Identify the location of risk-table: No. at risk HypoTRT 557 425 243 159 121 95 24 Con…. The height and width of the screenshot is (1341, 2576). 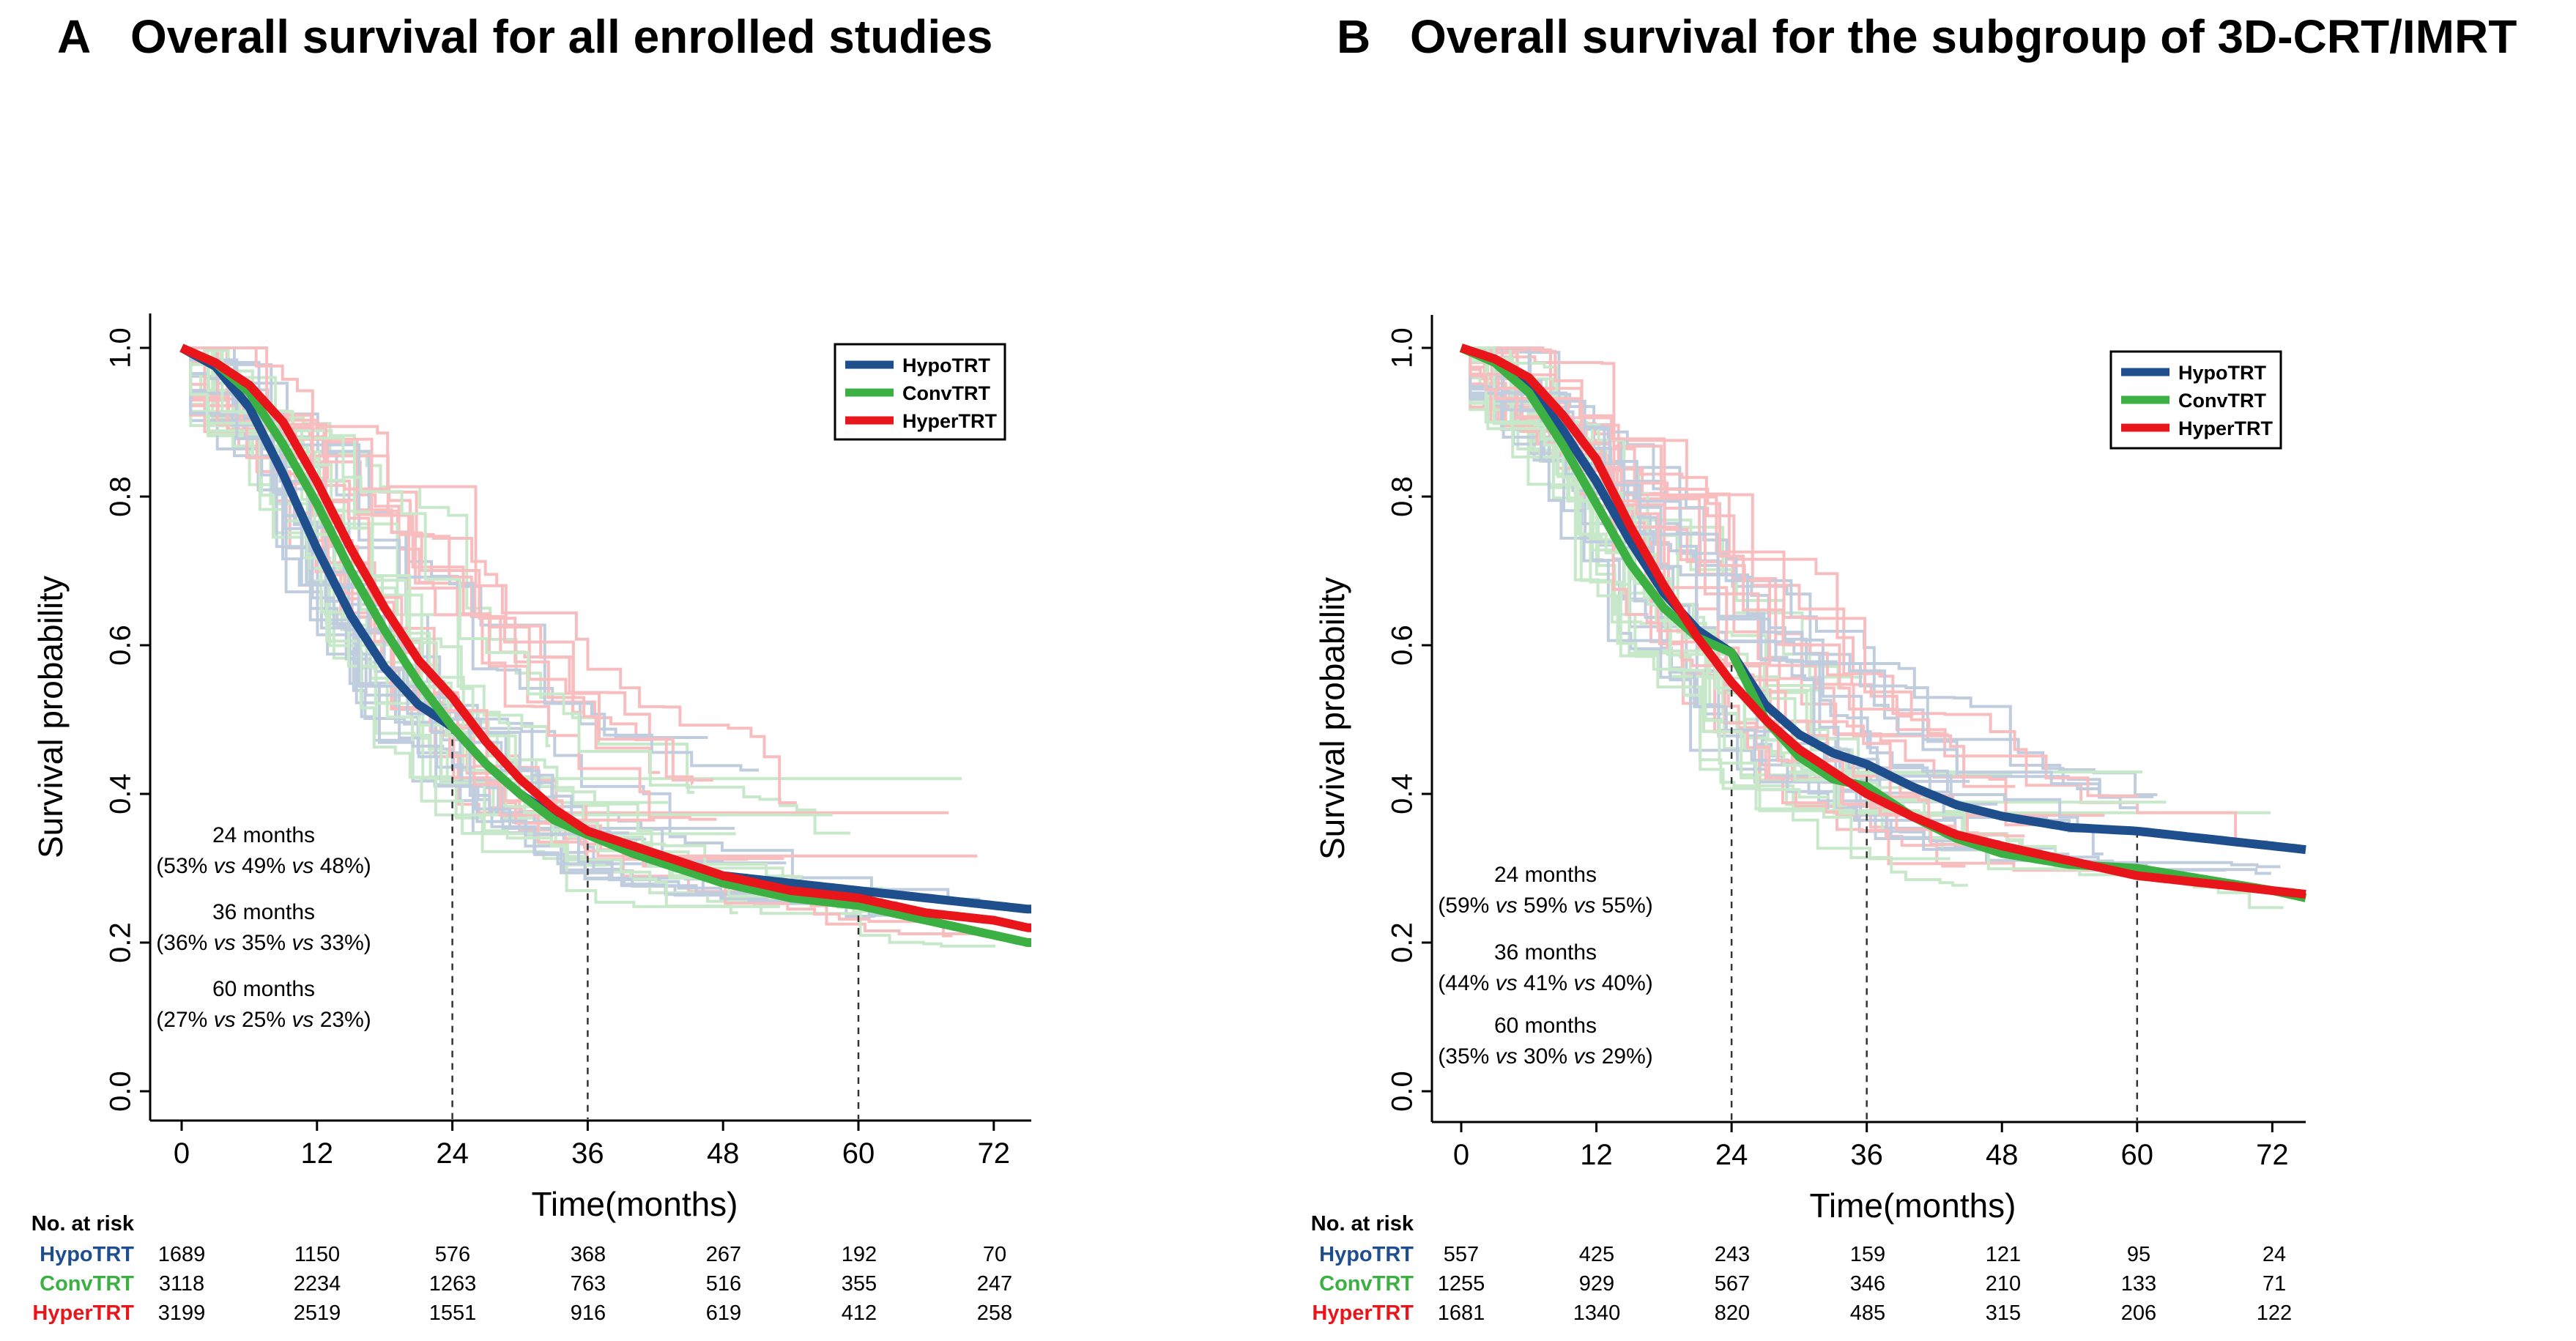
(1801, 1268).